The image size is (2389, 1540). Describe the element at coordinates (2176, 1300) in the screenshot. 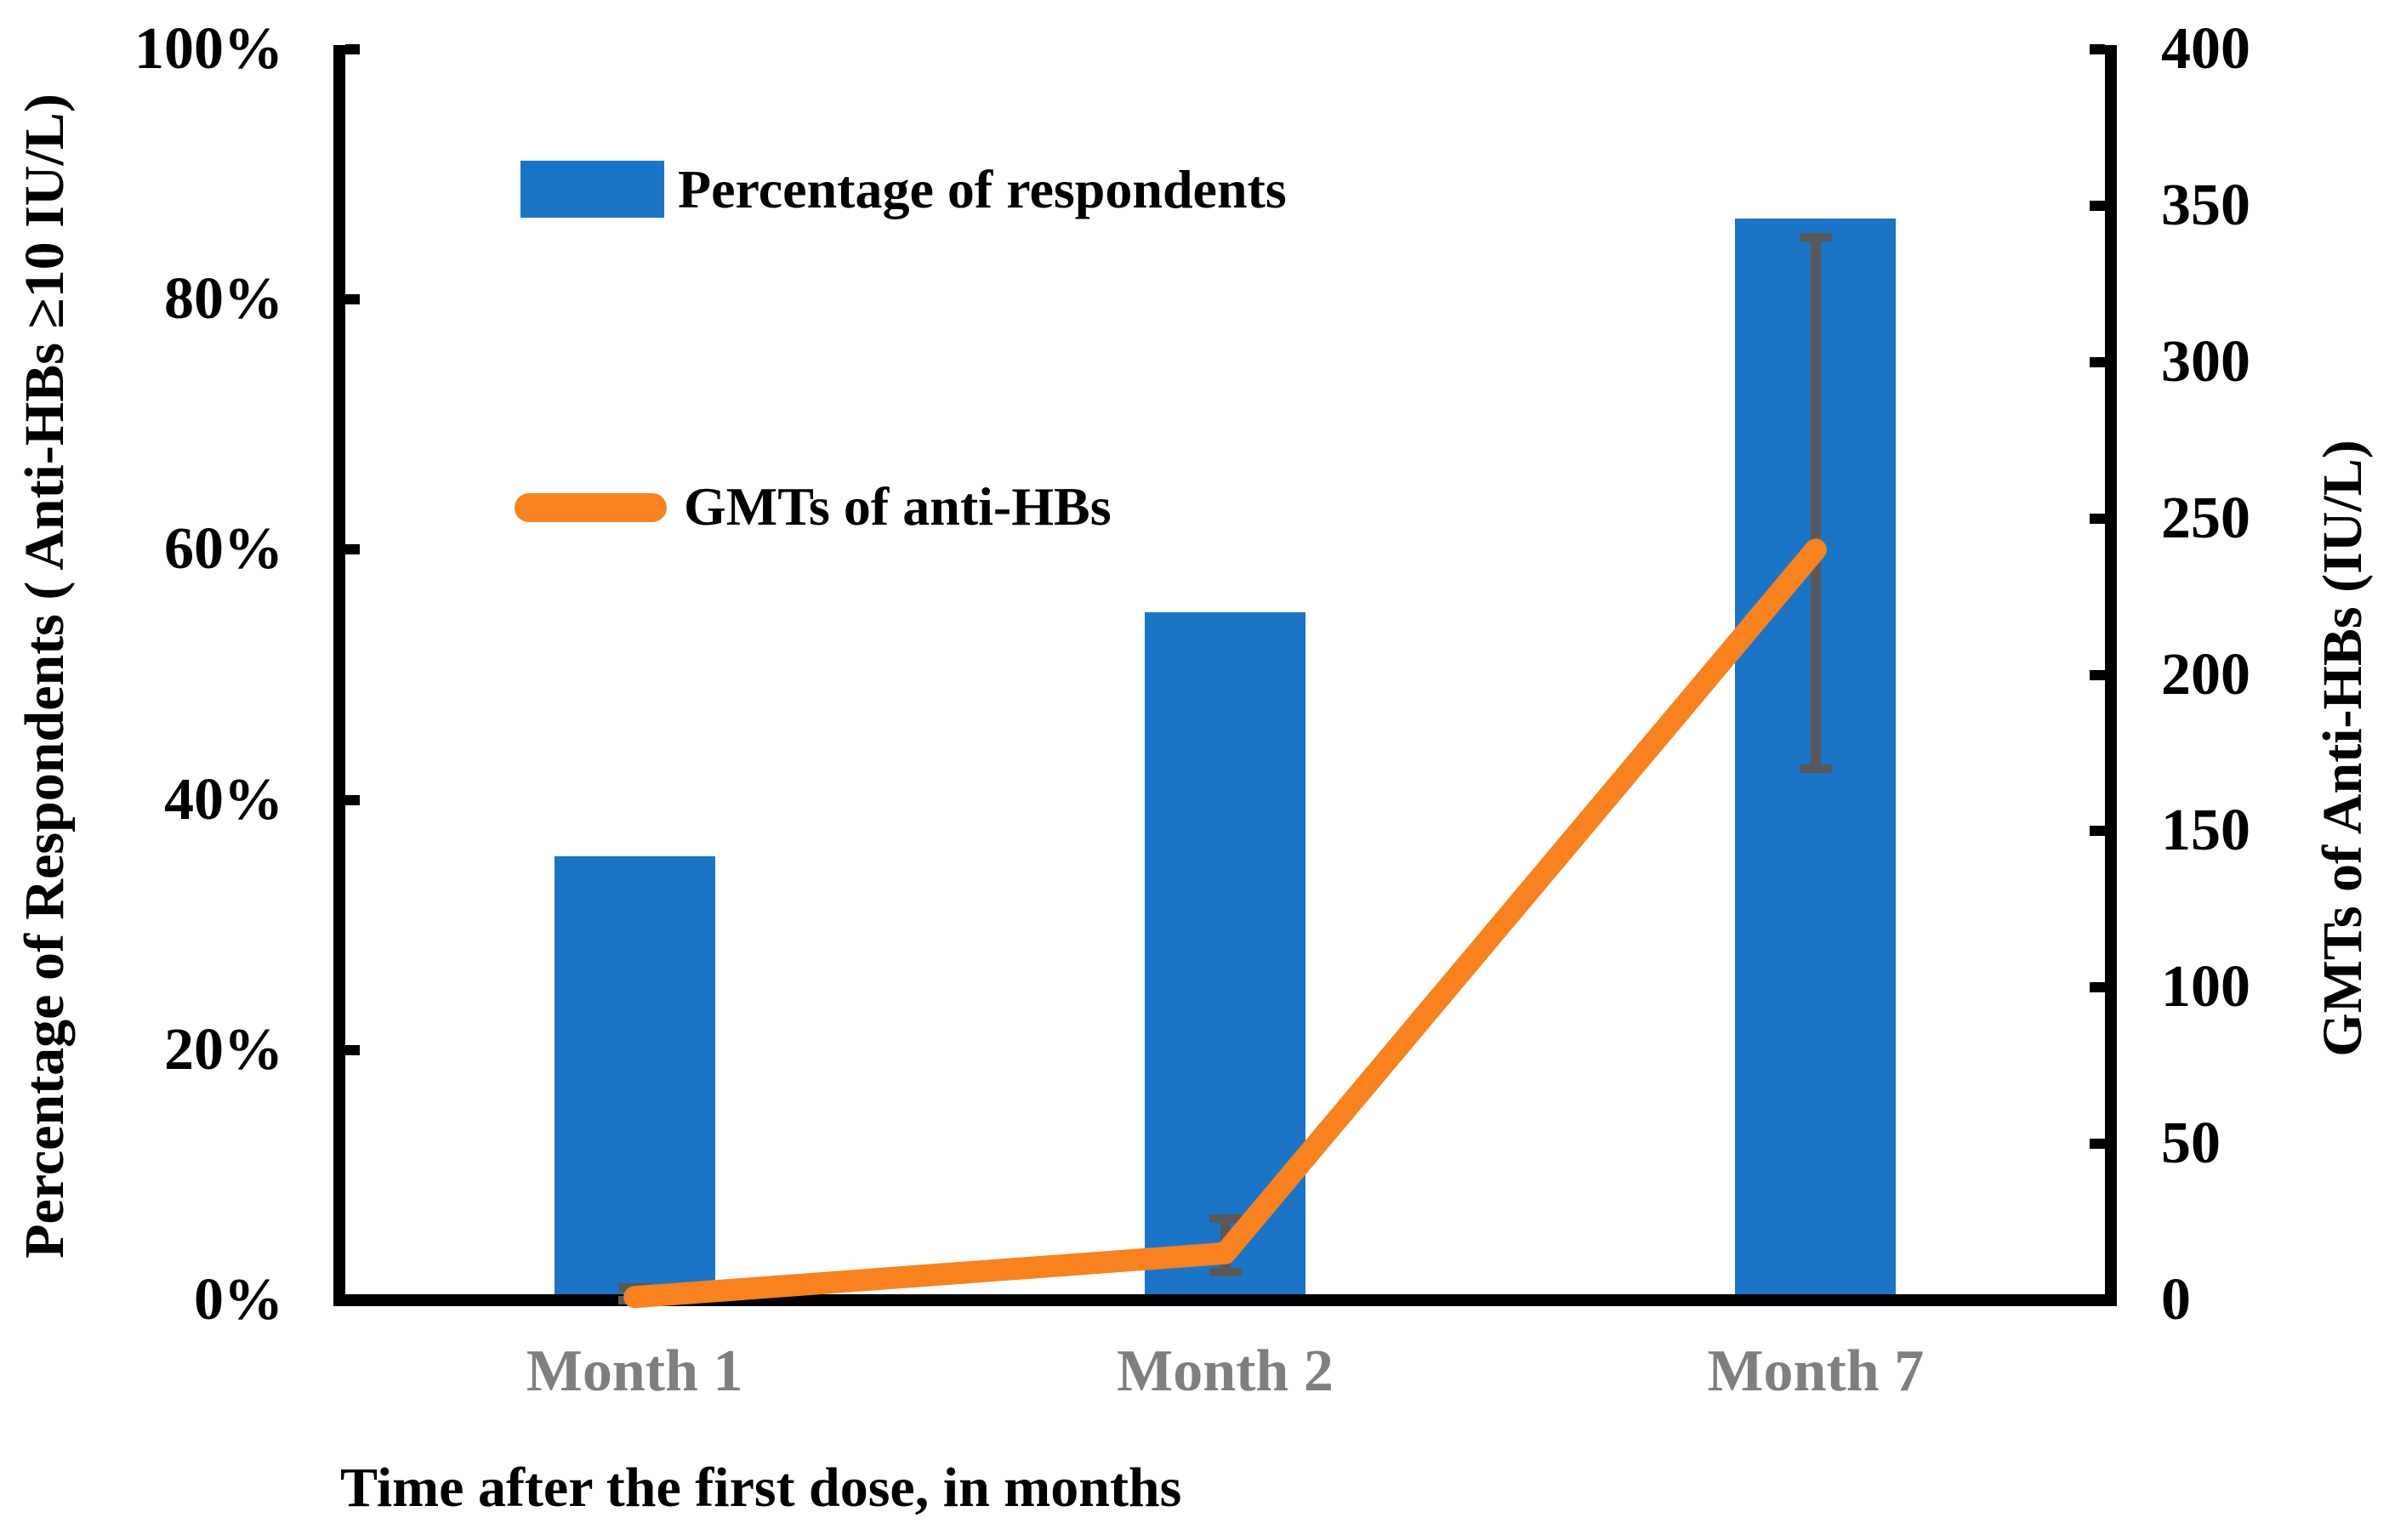

I see `right-tick-label-0: 0` at that location.